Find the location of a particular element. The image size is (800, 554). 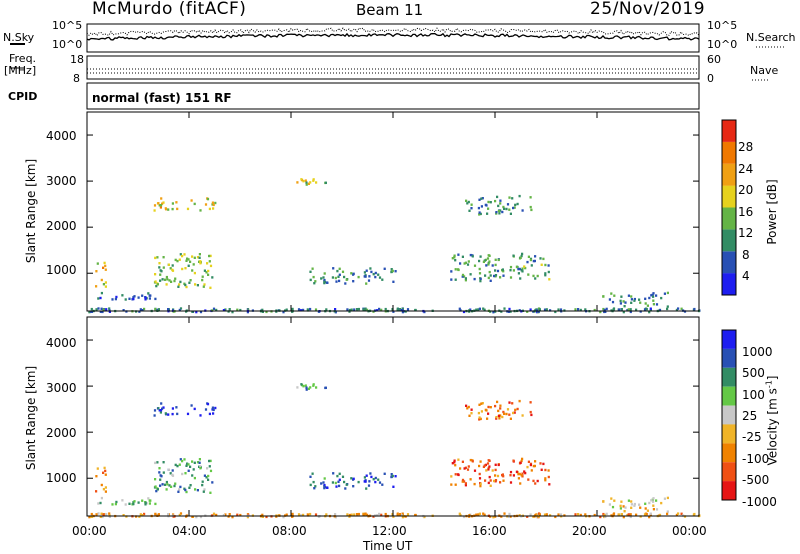

power-colorbar-segment is located at coordinates (729, 152).